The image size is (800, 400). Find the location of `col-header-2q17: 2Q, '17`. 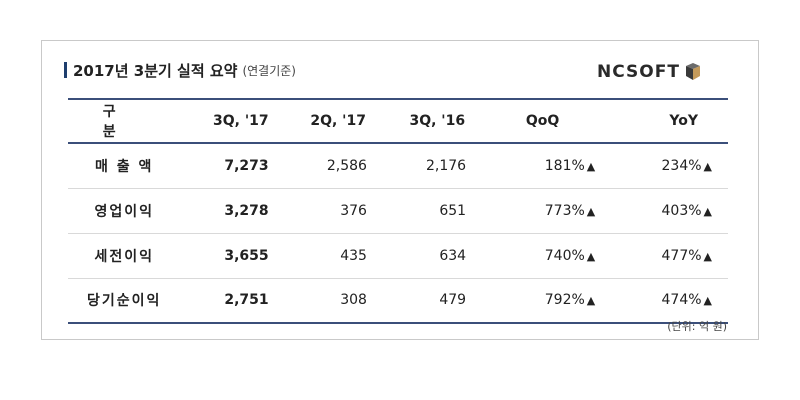

col-header-2q17: 2Q, '17 is located at coordinates (317, 121).